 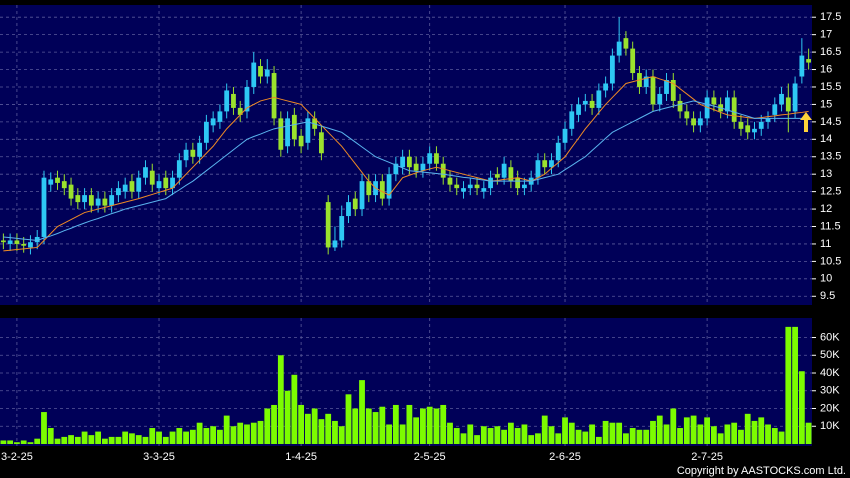 I want to click on y-tick-label: 14, so click(x=826, y=139).